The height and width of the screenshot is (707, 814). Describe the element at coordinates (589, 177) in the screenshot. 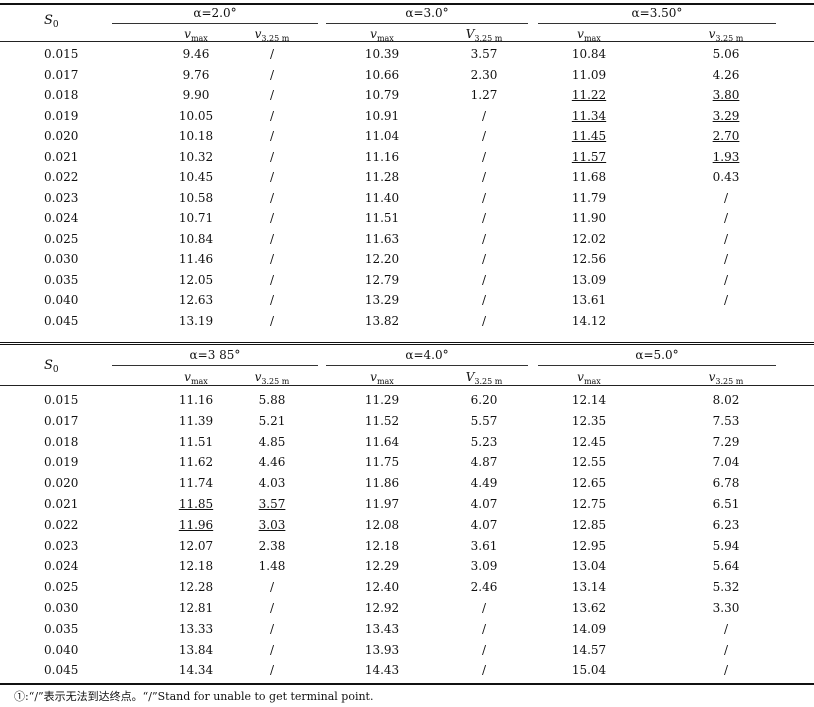

I see `table-cell: 11.68` at that location.